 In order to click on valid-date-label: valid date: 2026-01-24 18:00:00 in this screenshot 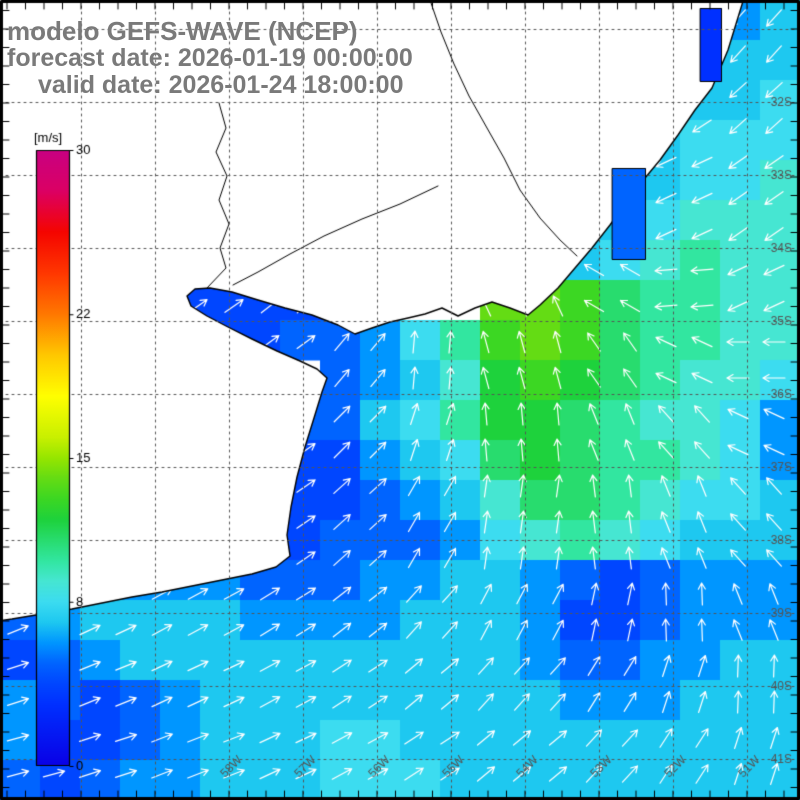, I will do `click(221, 85)`.